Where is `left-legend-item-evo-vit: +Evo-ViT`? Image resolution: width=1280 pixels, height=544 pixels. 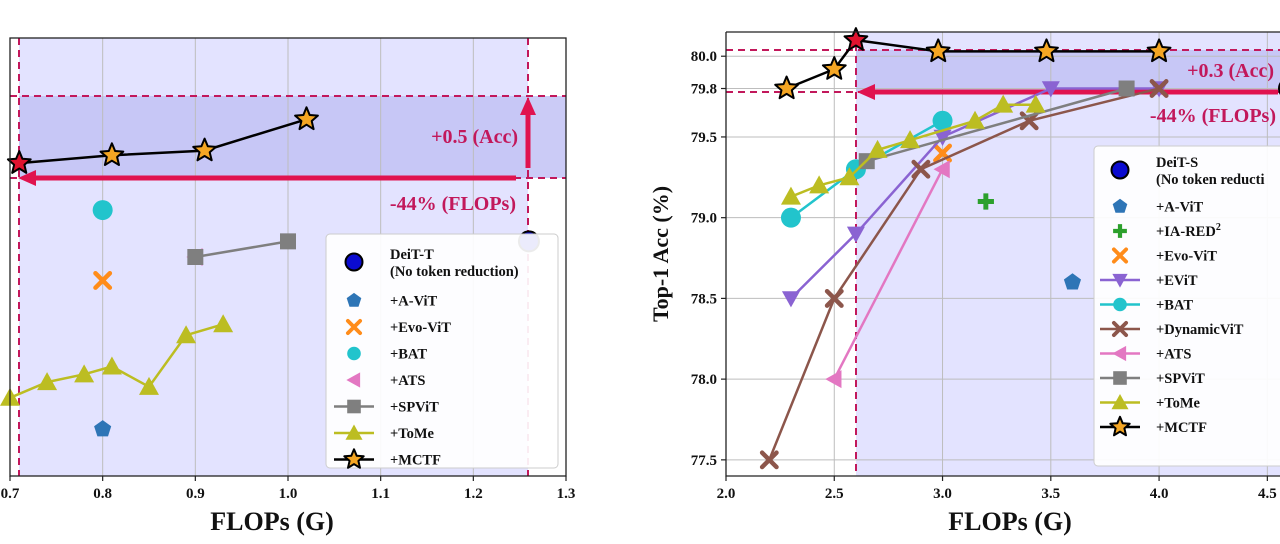 left-legend-item-evo-vit: +Evo-ViT is located at coordinates (398, 327).